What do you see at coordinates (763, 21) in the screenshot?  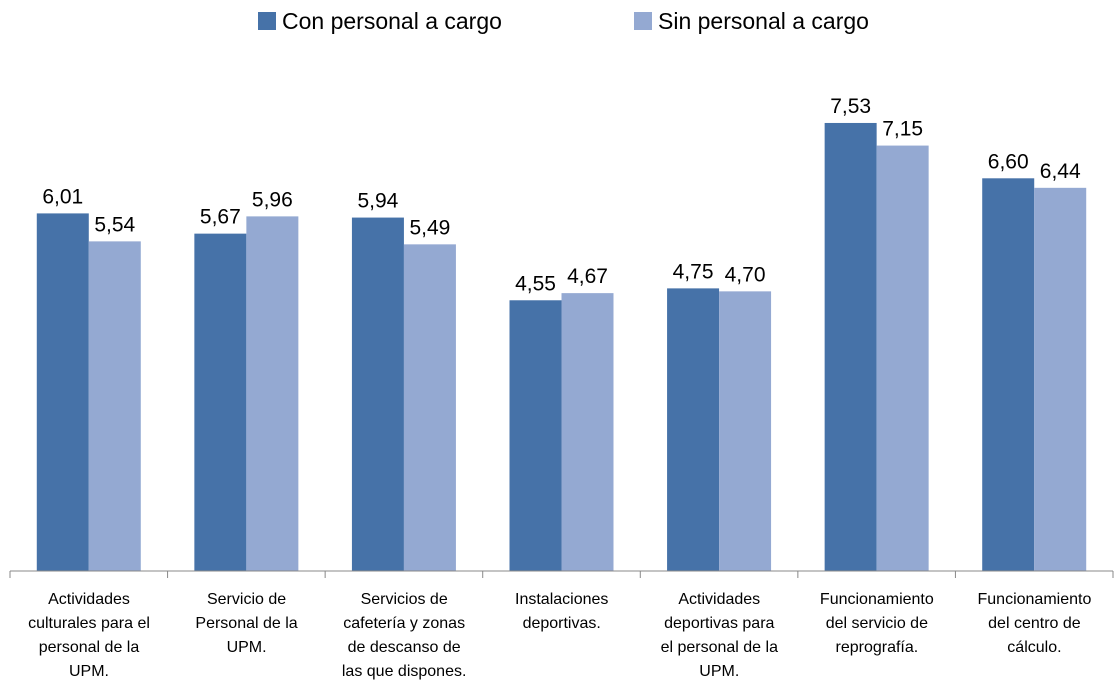 I see `legend-label: Sin personal a cargo` at bounding box center [763, 21].